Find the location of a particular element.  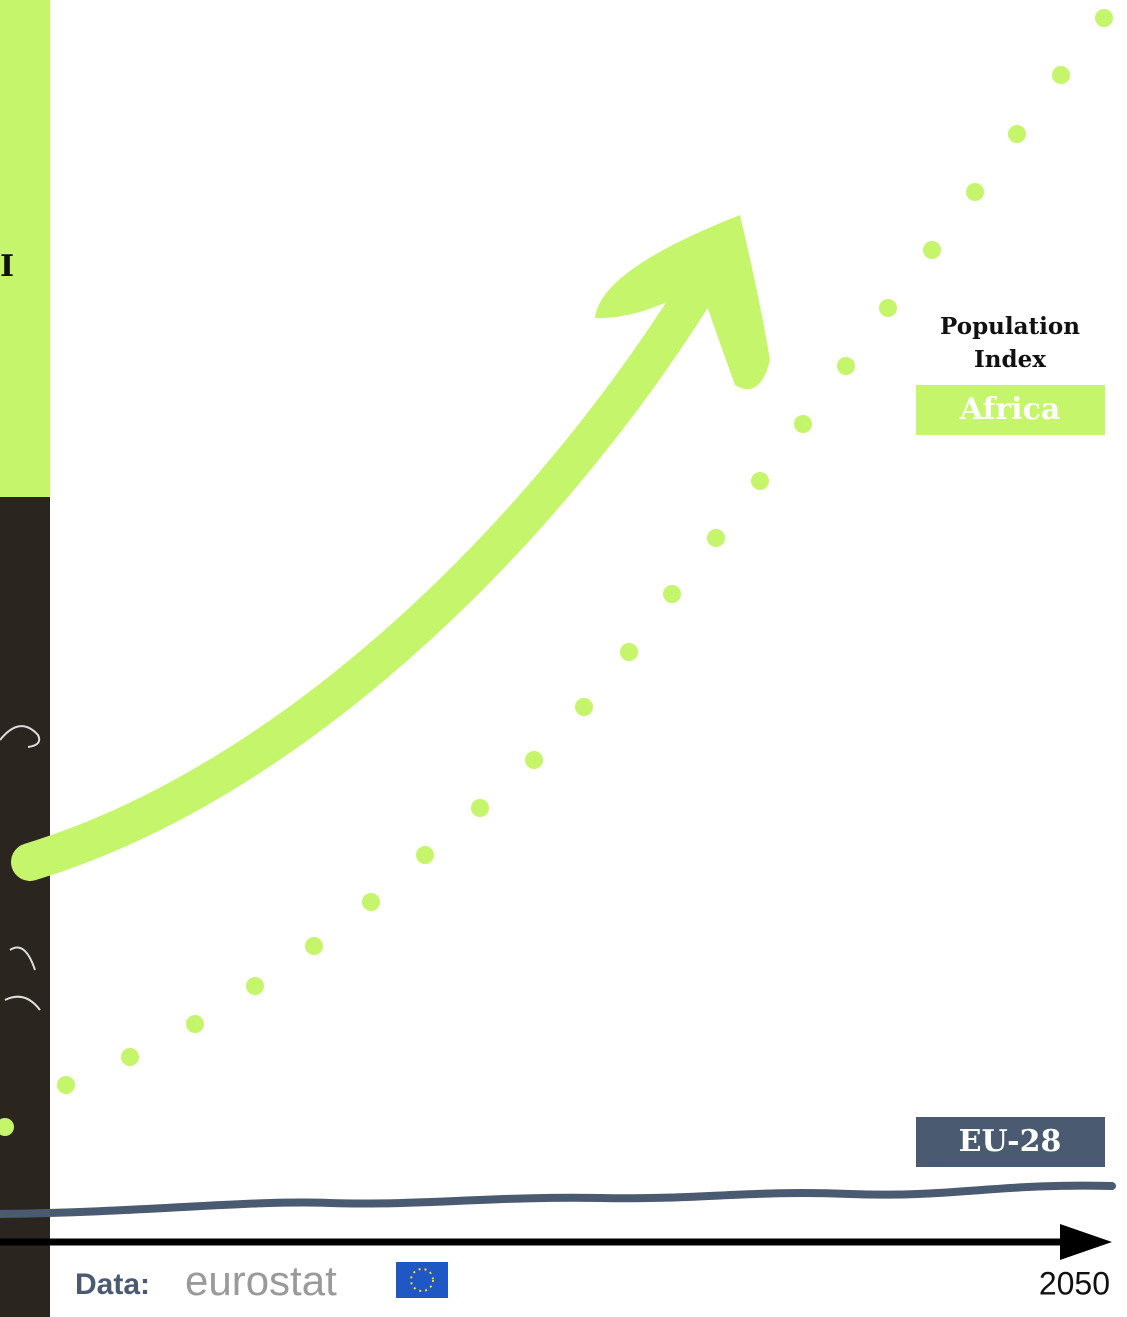

eu-flag is located at coordinates (422, 1280).